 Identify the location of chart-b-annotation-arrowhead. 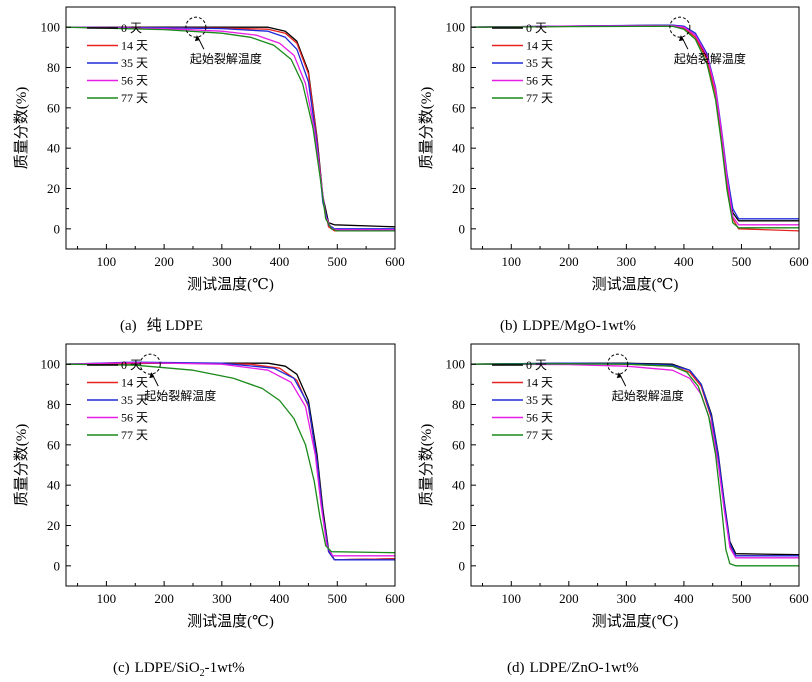
(681, 38).